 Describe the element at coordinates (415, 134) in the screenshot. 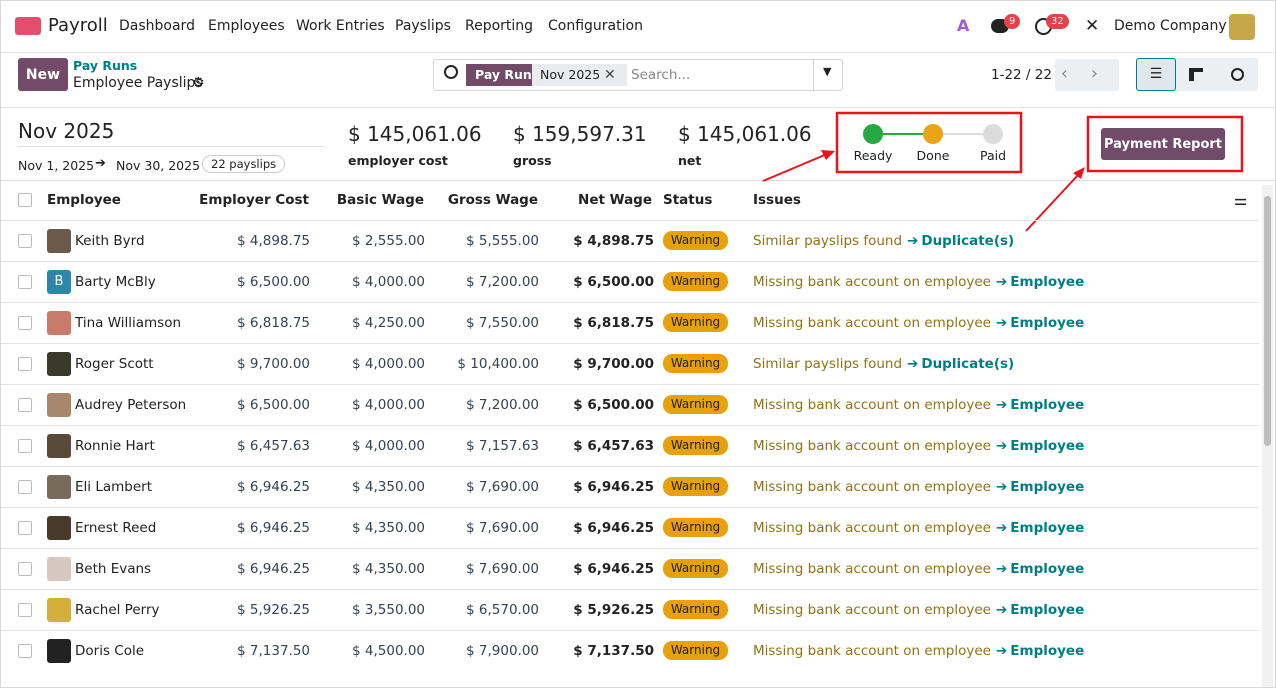

I see `total-amount: $ 145,061.06` at that location.